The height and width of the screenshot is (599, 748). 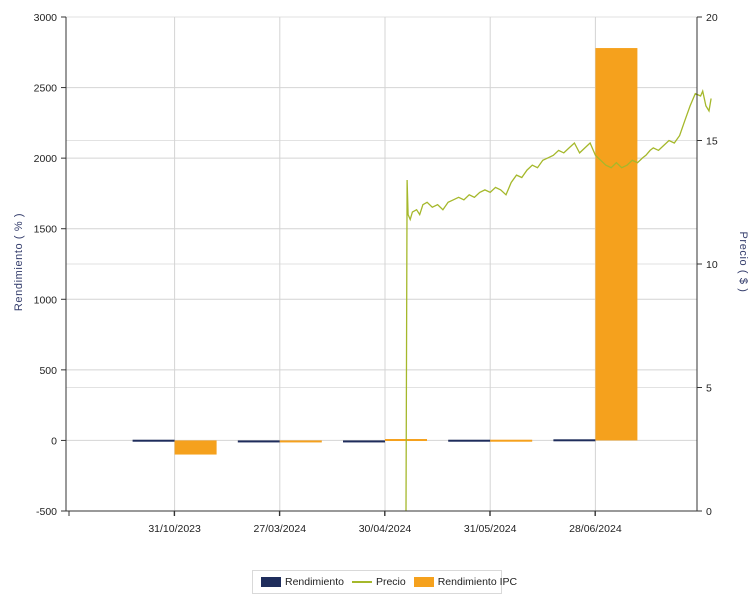 What do you see at coordinates (46, 18) in the screenshot?
I see `y-tick-label: 3000` at bounding box center [46, 18].